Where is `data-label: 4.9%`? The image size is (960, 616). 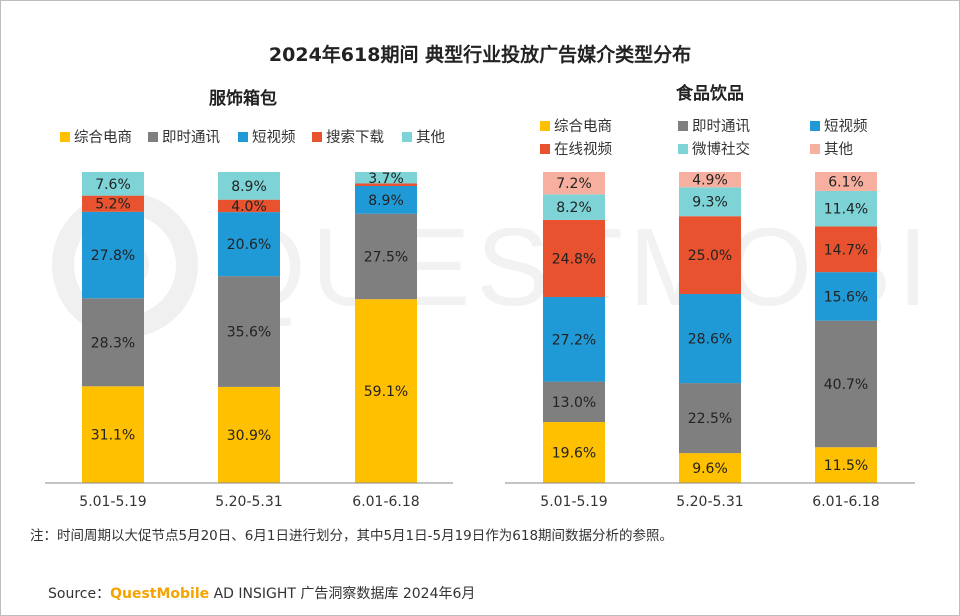
data-label: 4.9% is located at coordinates (710, 181).